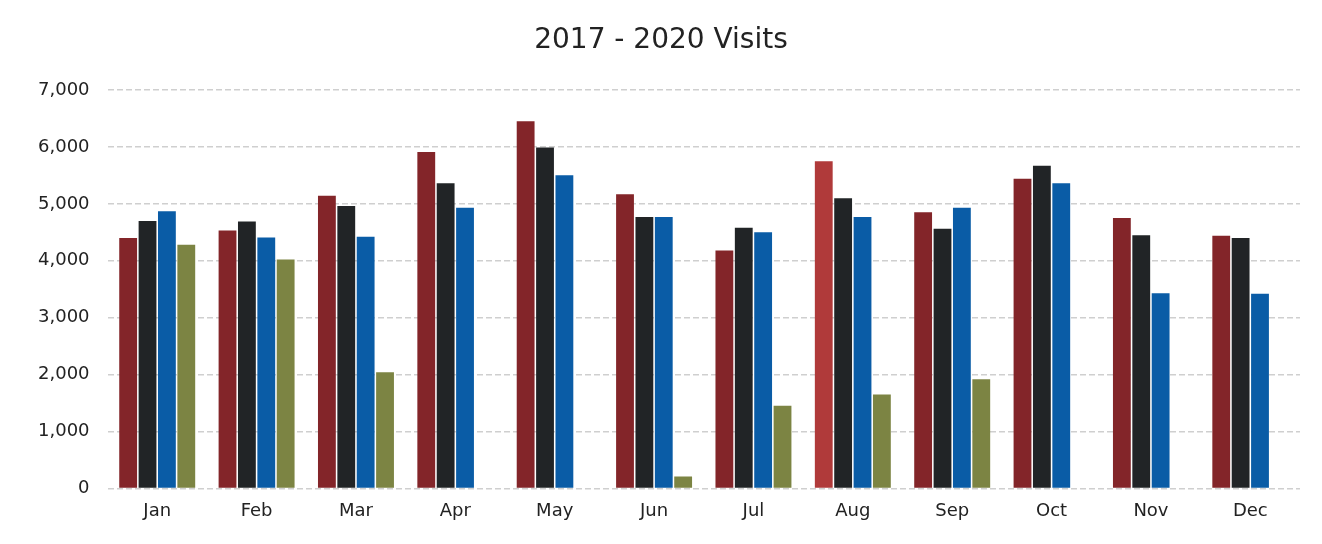 The width and height of the screenshot is (1322, 544). I want to click on y-tick-label: 5,000, so click(64, 202).